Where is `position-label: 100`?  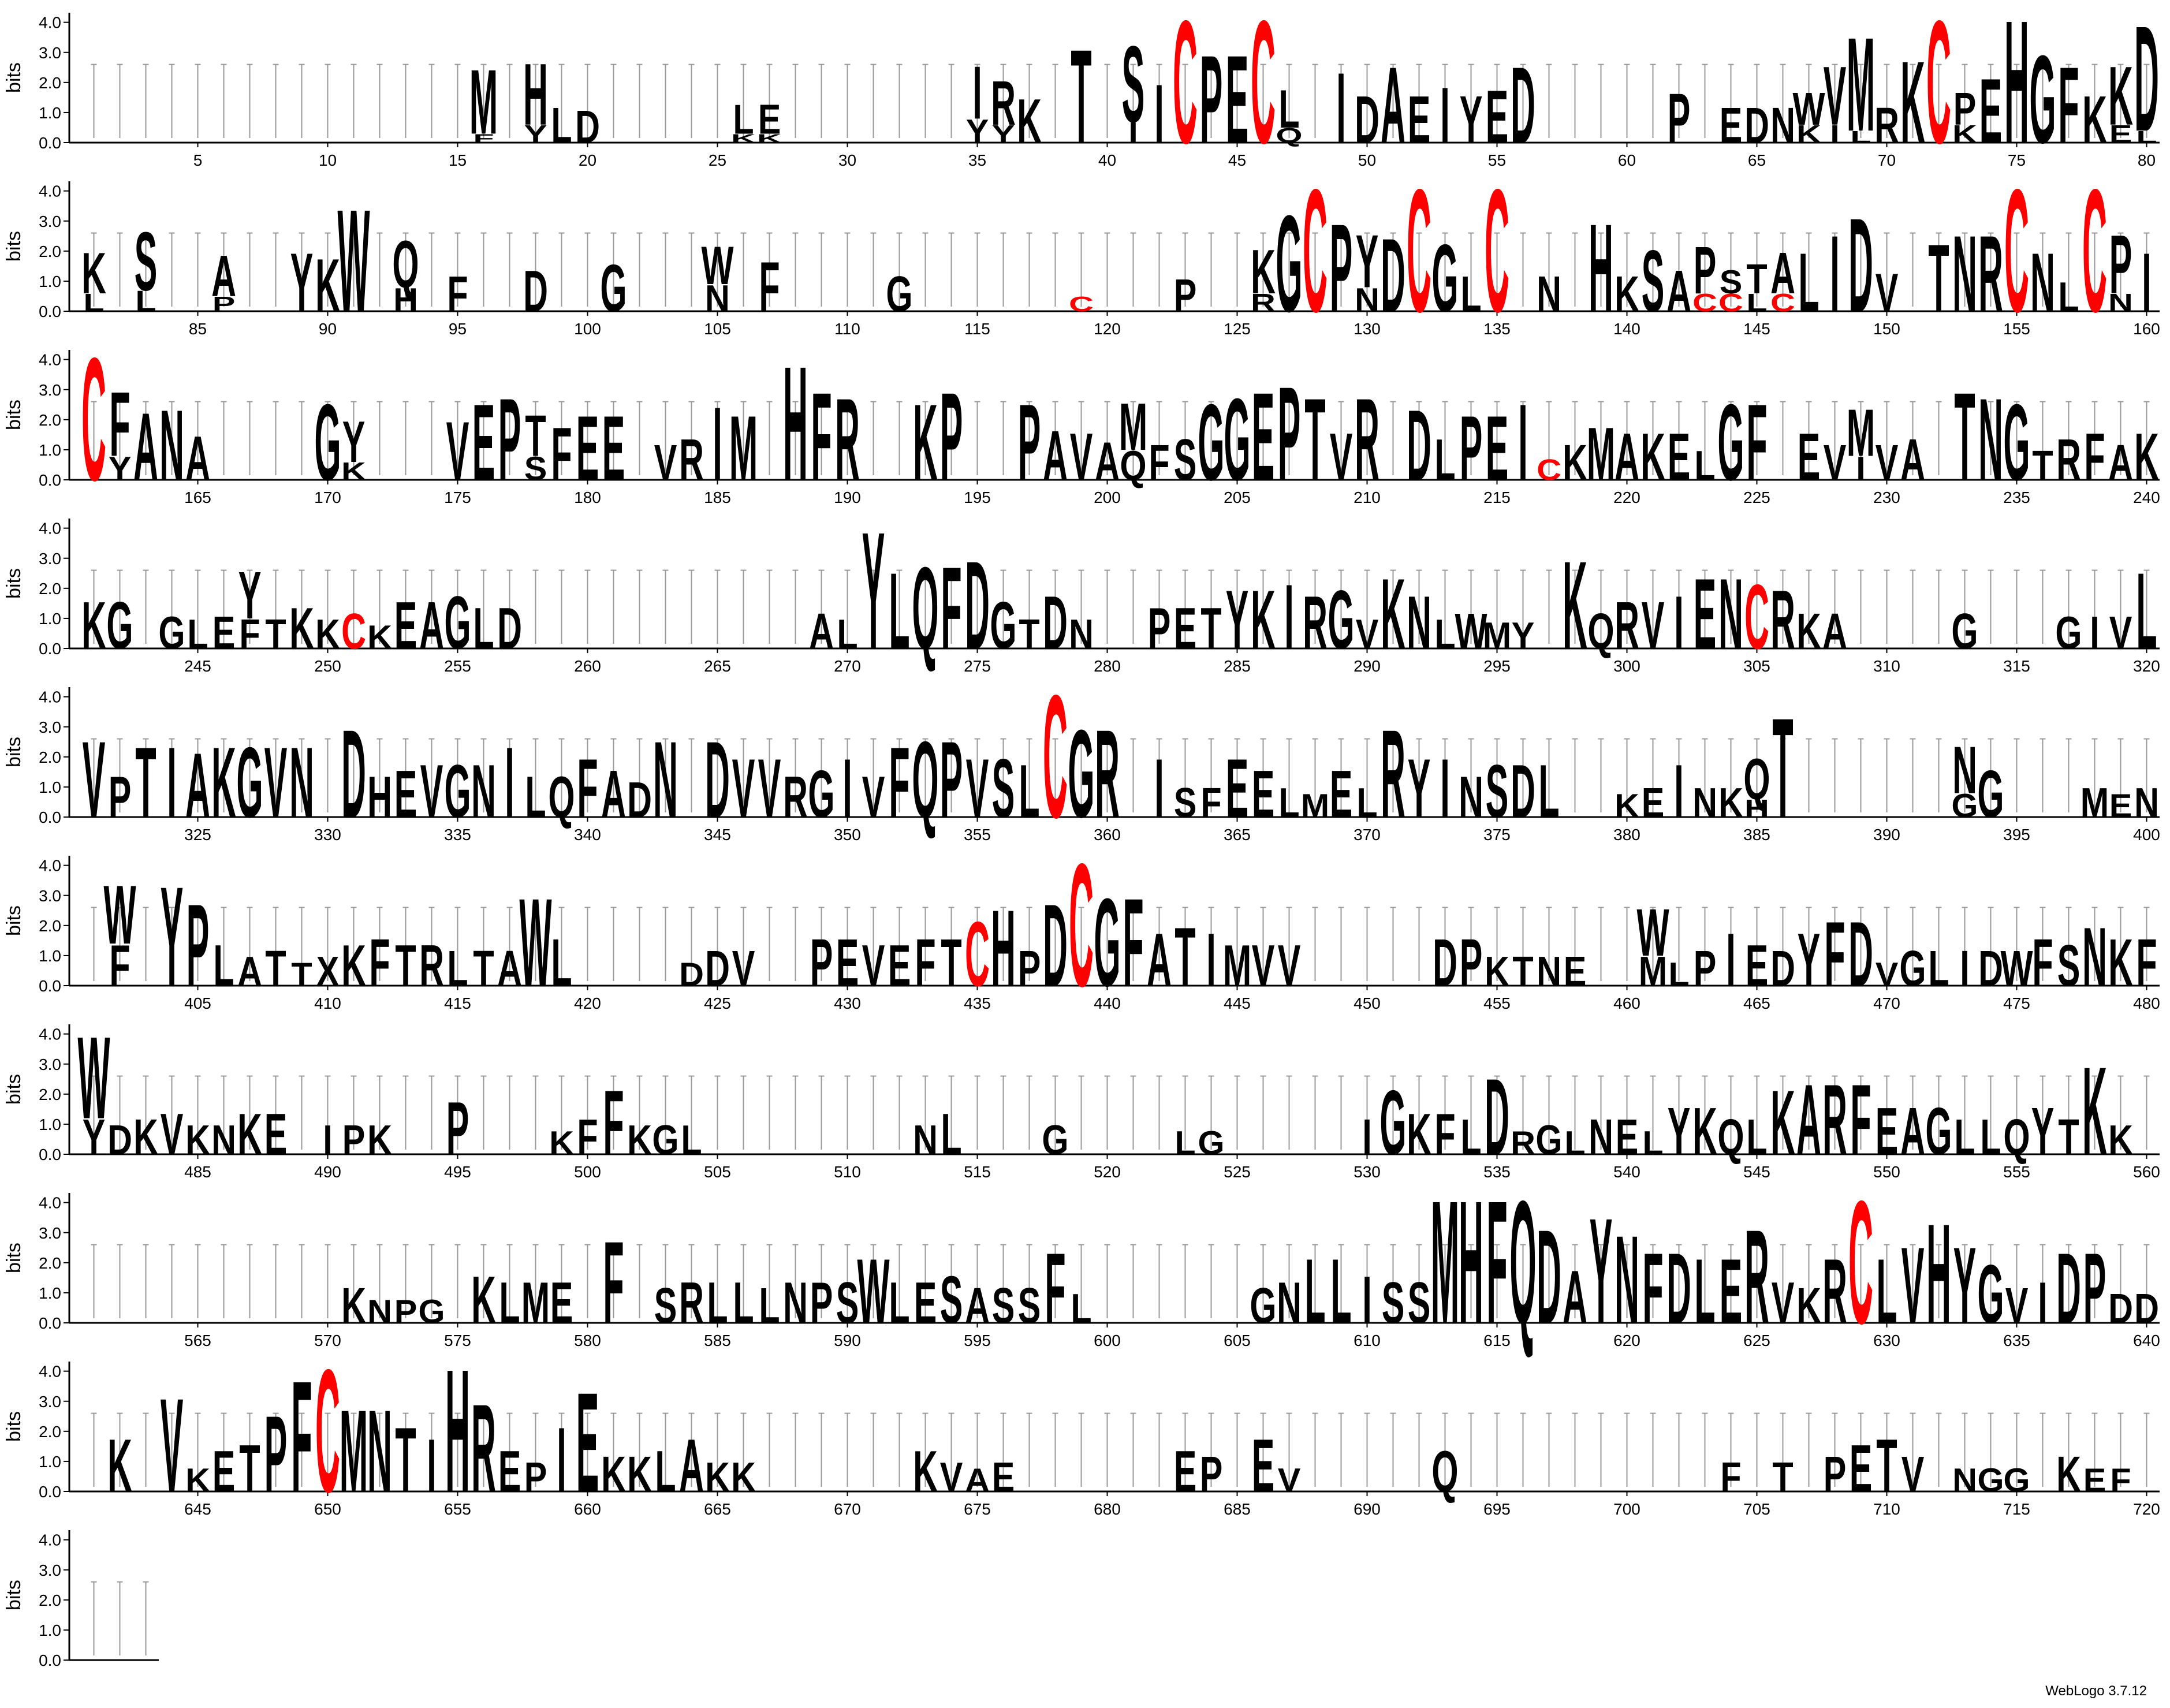 position-label: 100 is located at coordinates (588, 329).